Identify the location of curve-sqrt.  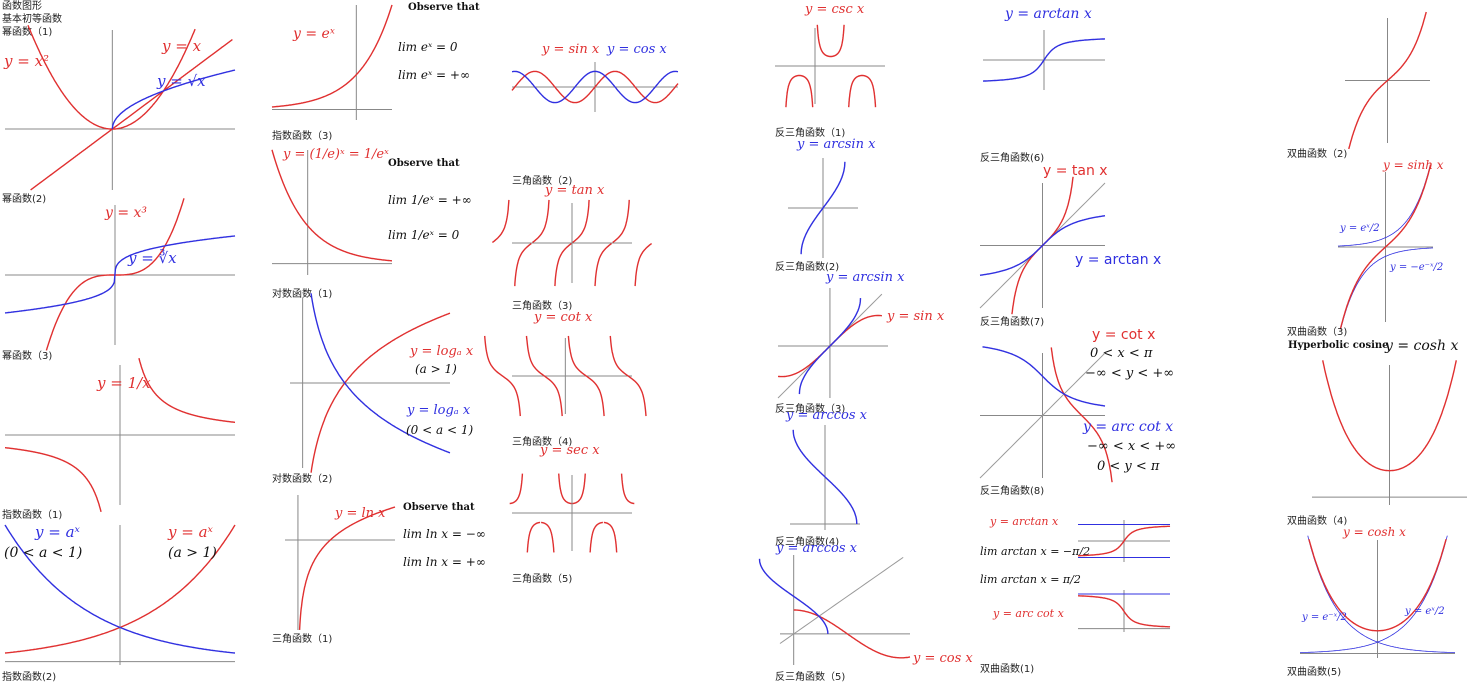
(173, 99).